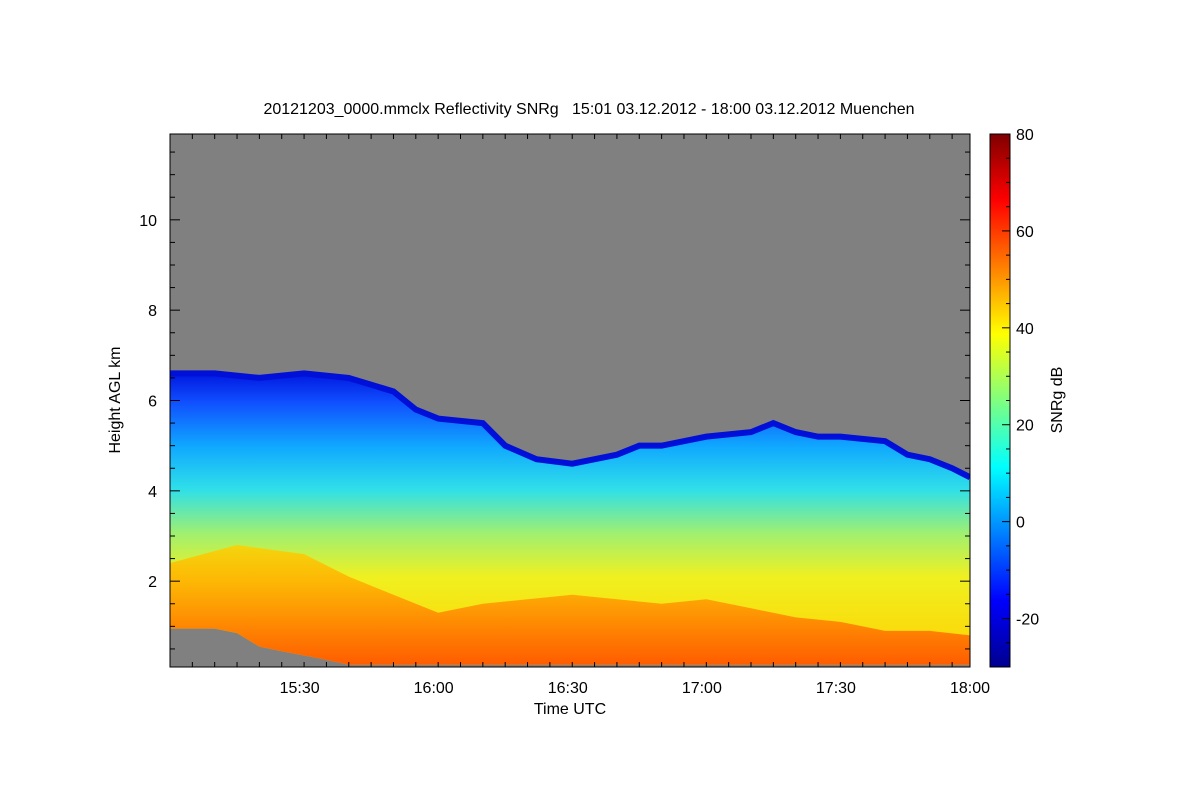 The image size is (1200, 800). I want to click on colorbar-axis: -20 0 20 40 60 80, so click(1020, 397).